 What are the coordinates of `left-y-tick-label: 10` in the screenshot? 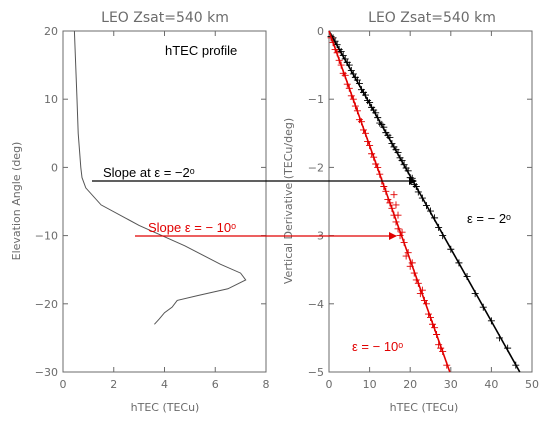 It's located at (51, 99).